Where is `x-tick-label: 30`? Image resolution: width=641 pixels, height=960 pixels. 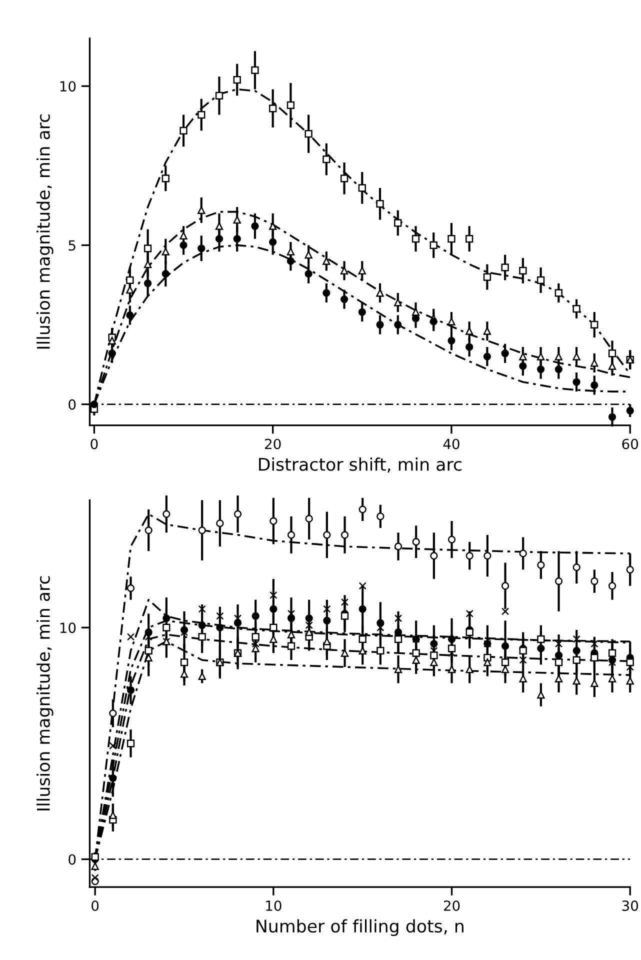 x-tick-label: 30 is located at coordinates (630, 905).